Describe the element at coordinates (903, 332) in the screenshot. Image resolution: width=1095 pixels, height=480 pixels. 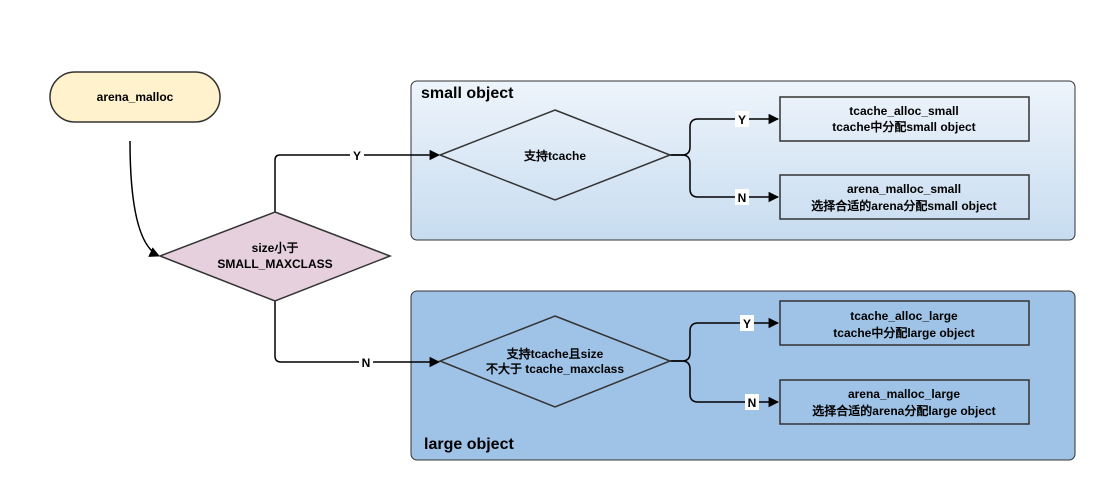
I see `svg-text: tcache中分配large object` at that location.